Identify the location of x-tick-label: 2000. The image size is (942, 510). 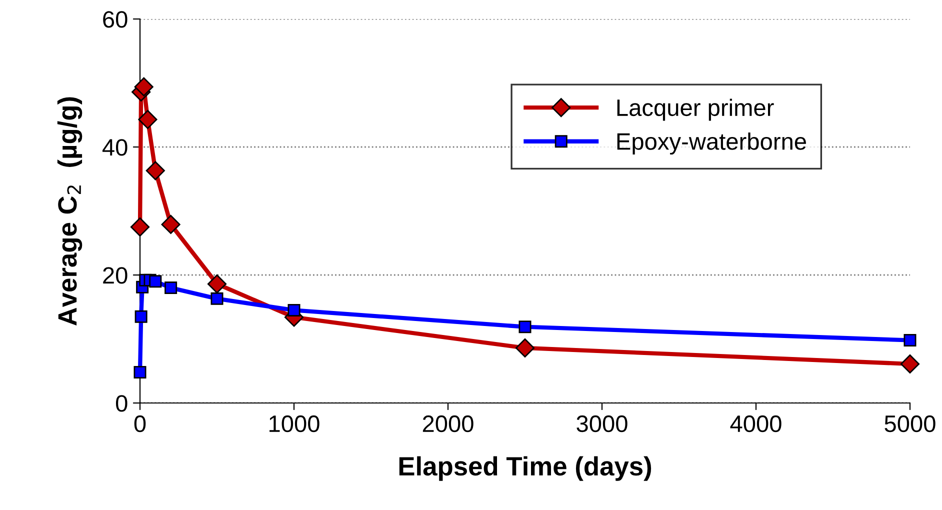
(448, 423).